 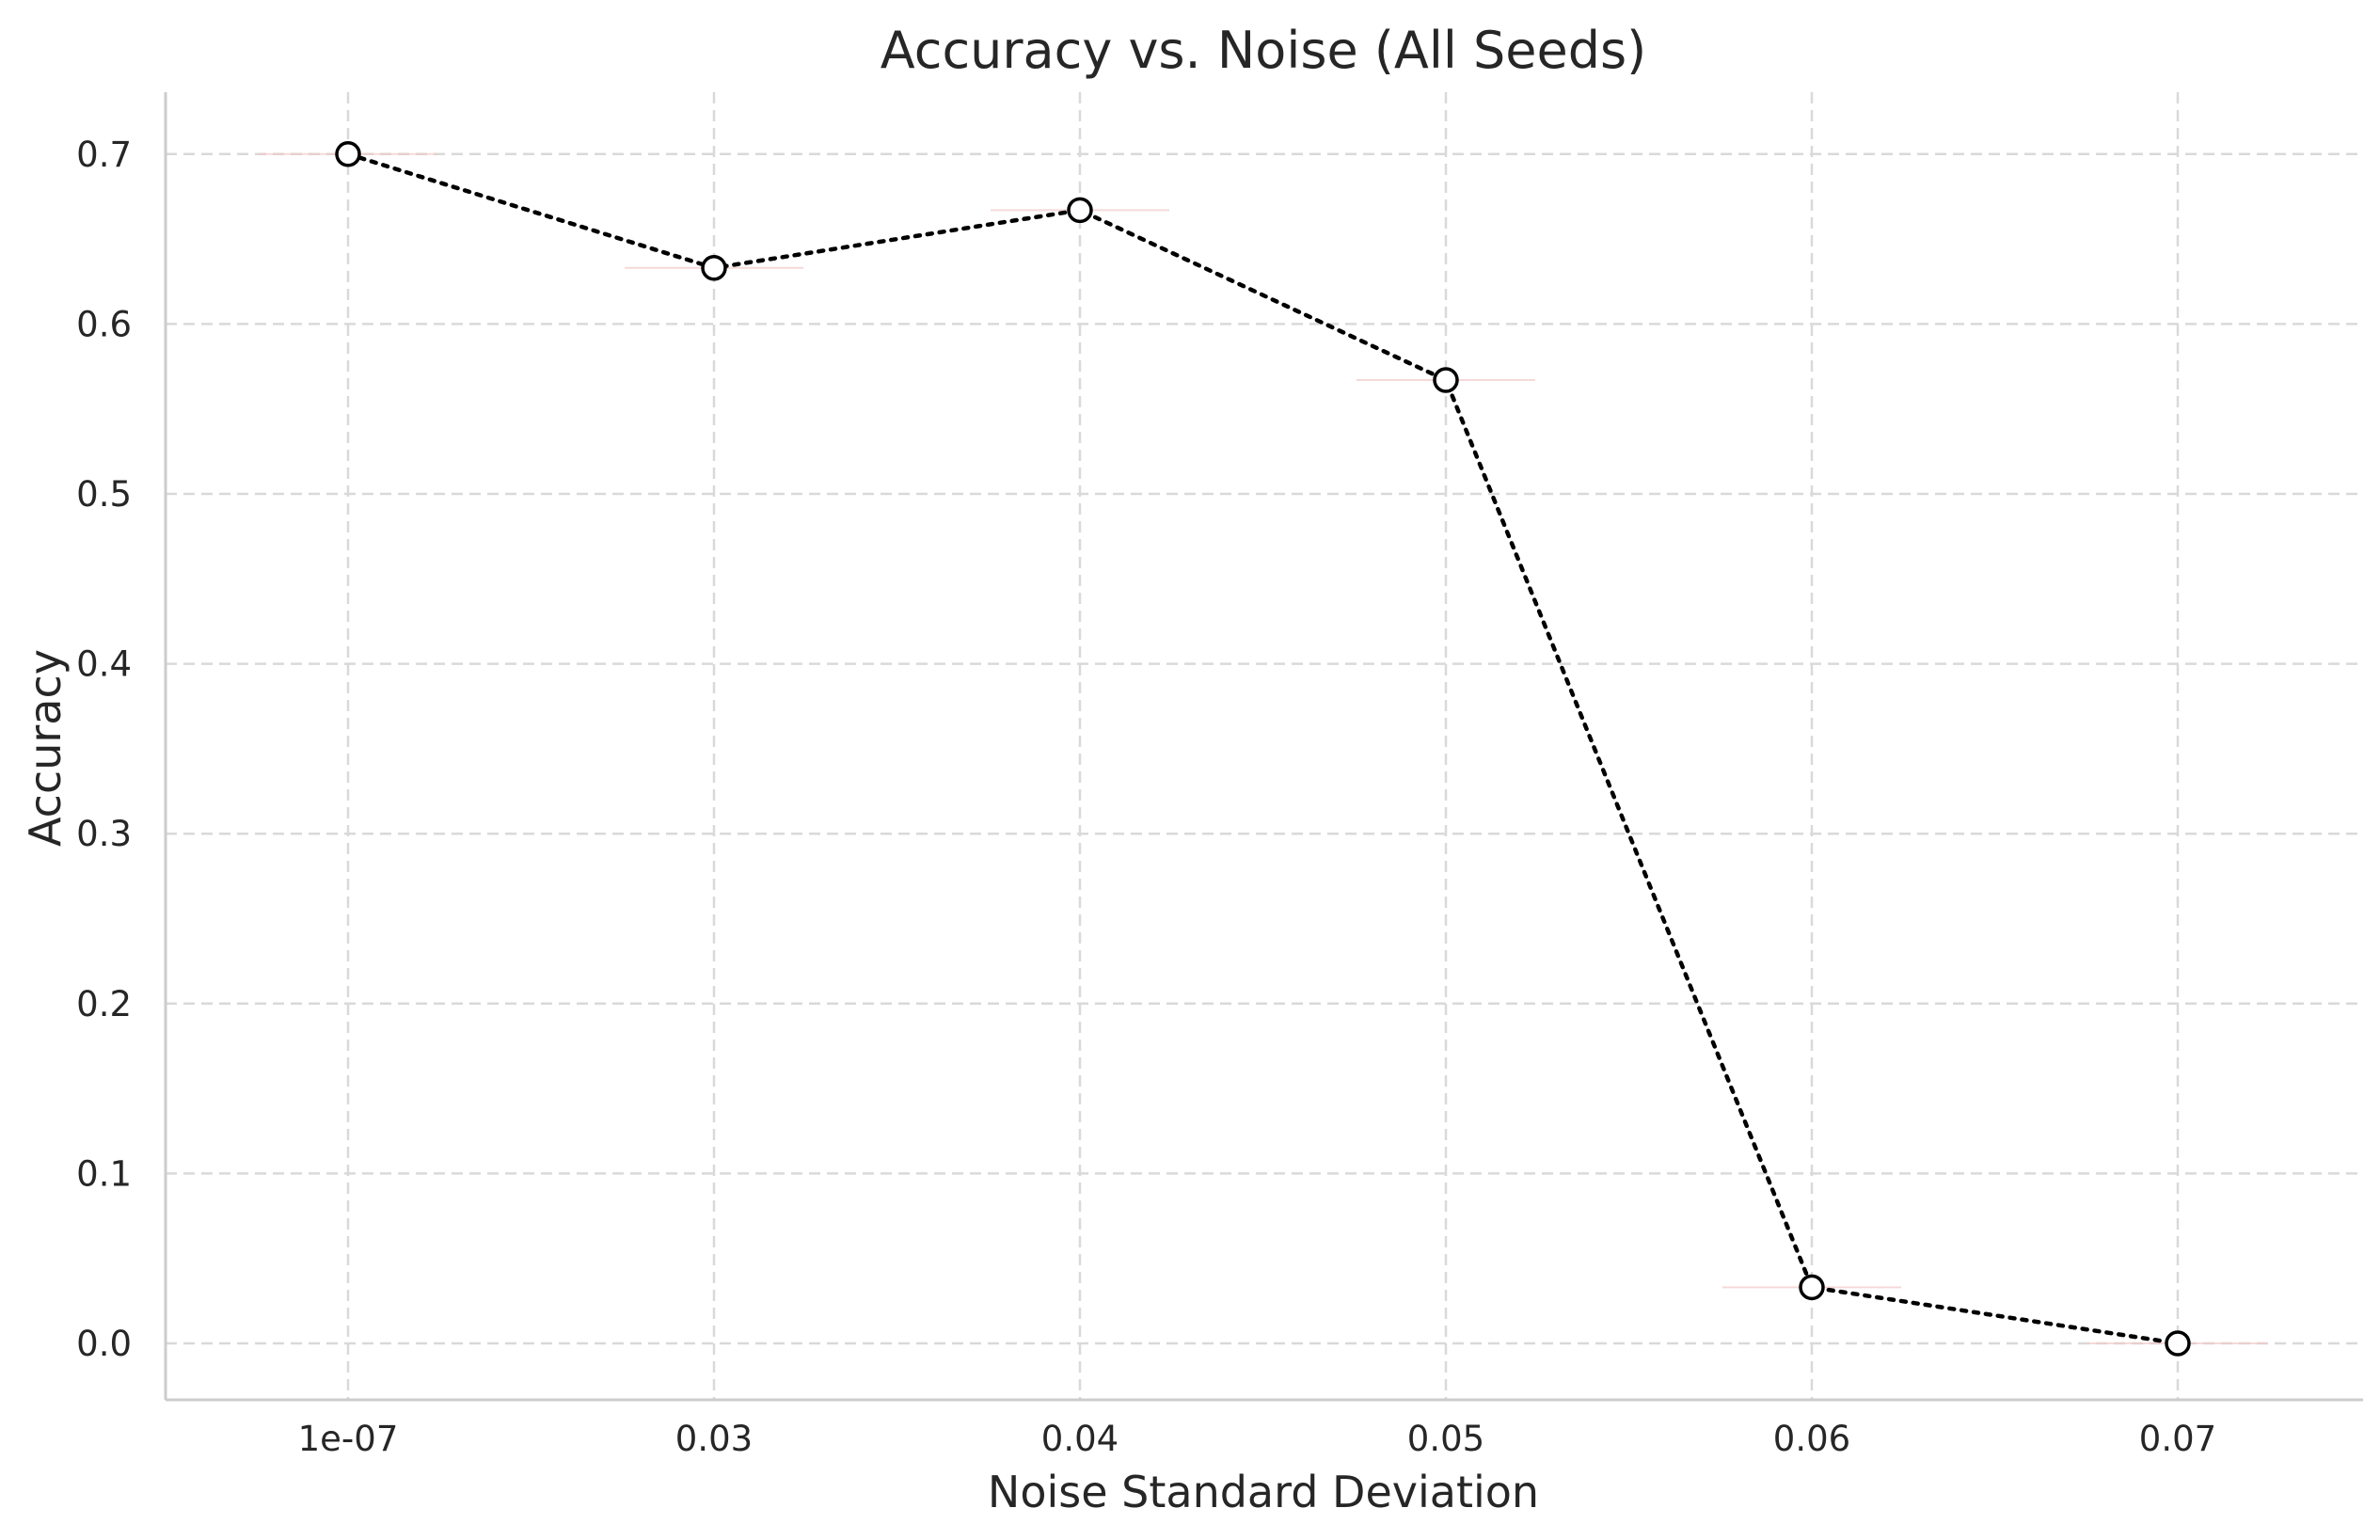 What do you see at coordinates (104, 834) in the screenshot?
I see `y-tick-label: 0.3` at bounding box center [104, 834].